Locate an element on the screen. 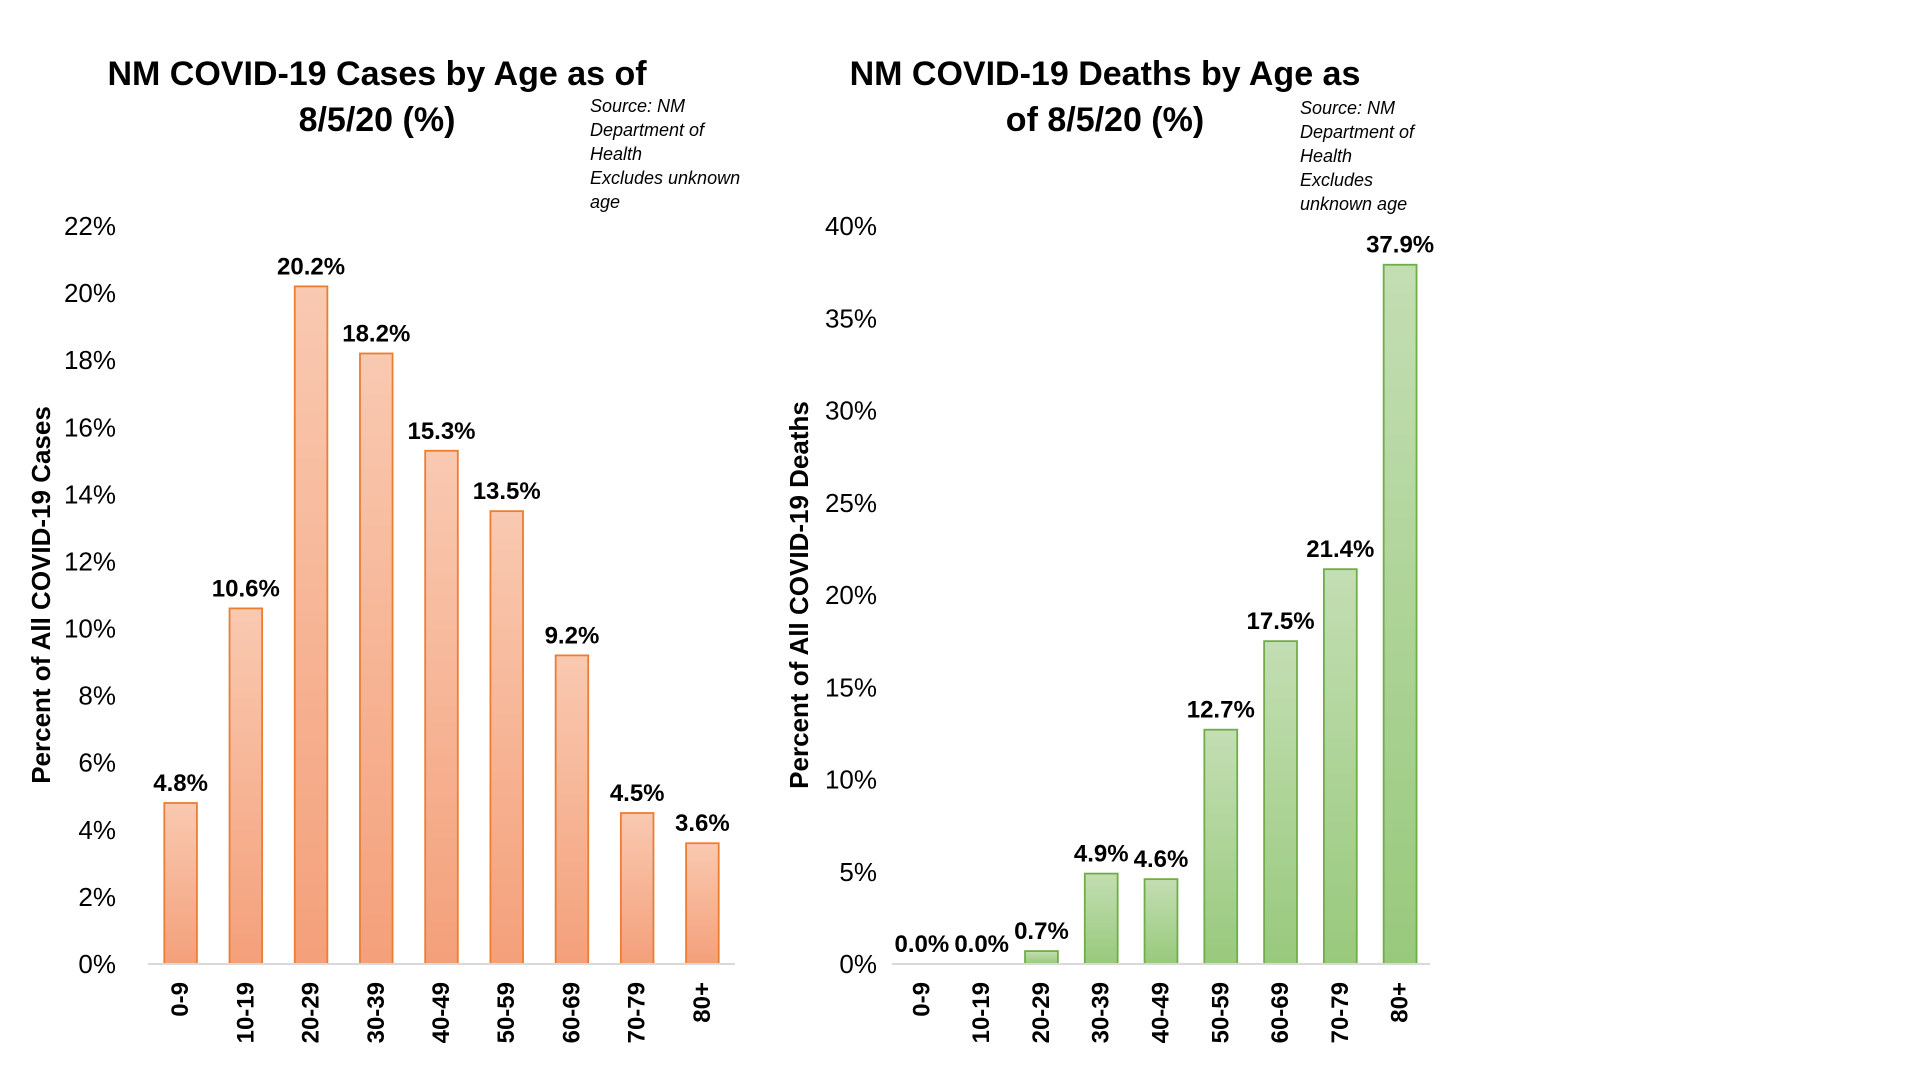  cases-data-label: 4.8% is located at coordinates (180, 783).